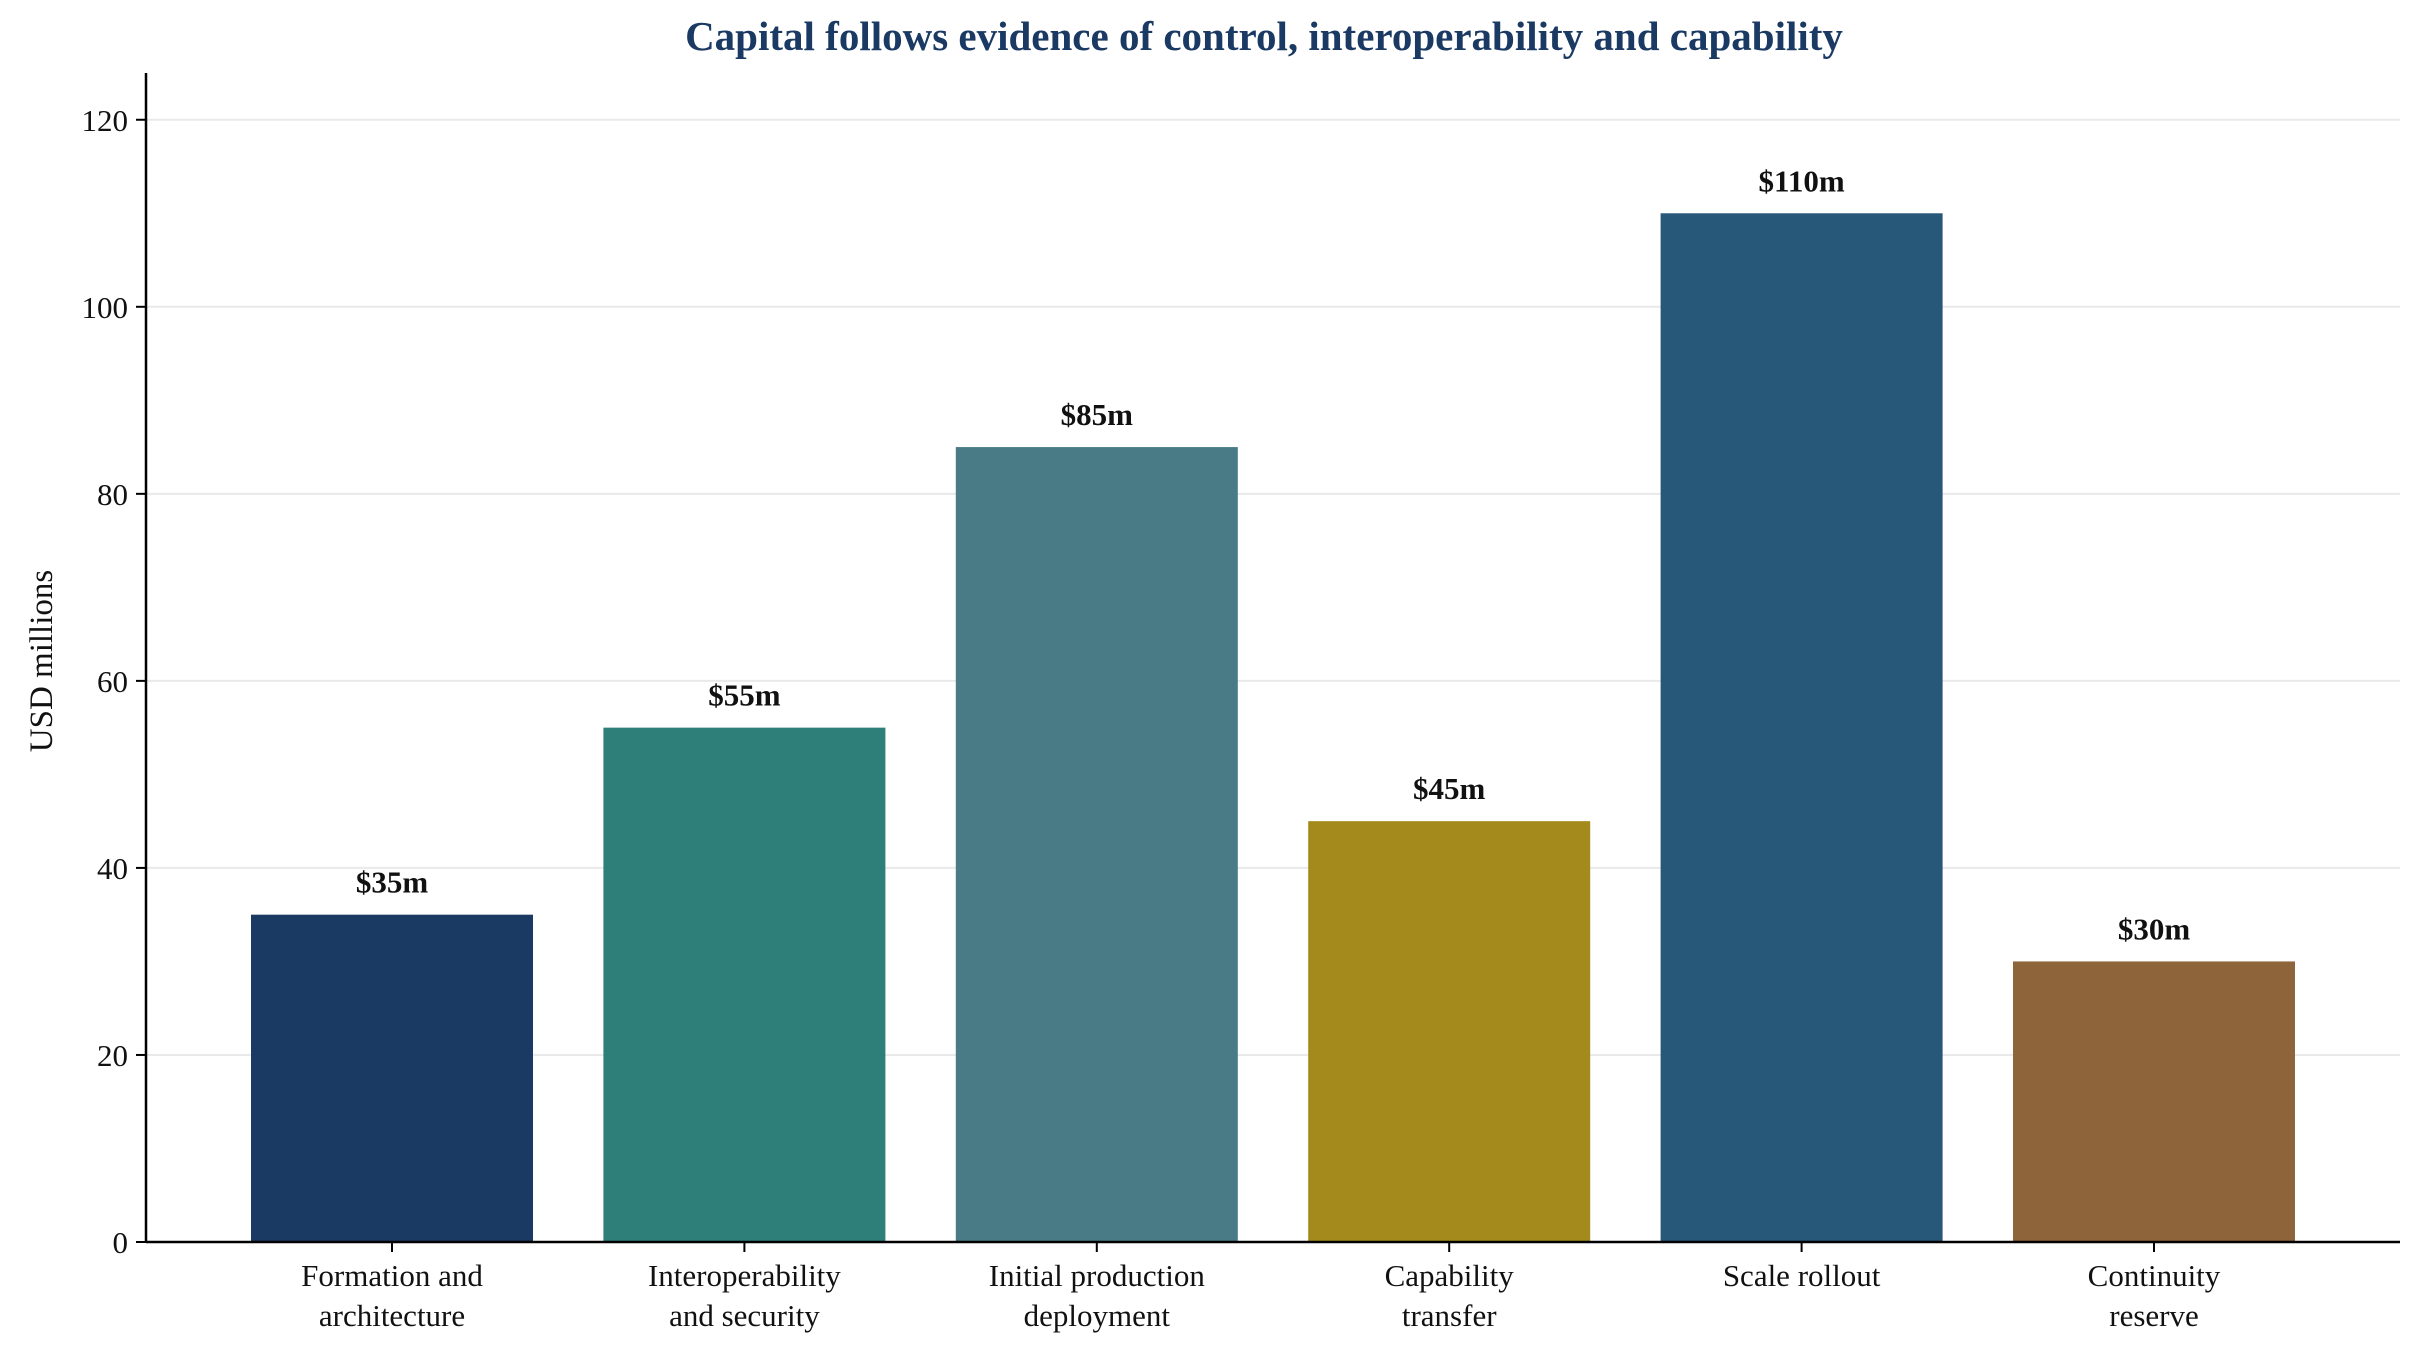  What do you see at coordinates (2154, 1275) in the screenshot?
I see `x-tick-label: Continuity` at bounding box center [2154, 1275].